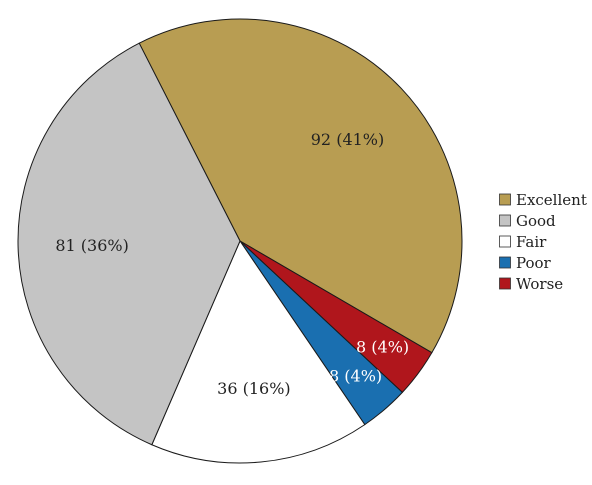 The height and width of the screenshot is (485, 592). What do you see at coordinates (382, 346) in the screenshot?
I see `slice-label-worse: 8 (4%)` at bounding box center [382, 346].